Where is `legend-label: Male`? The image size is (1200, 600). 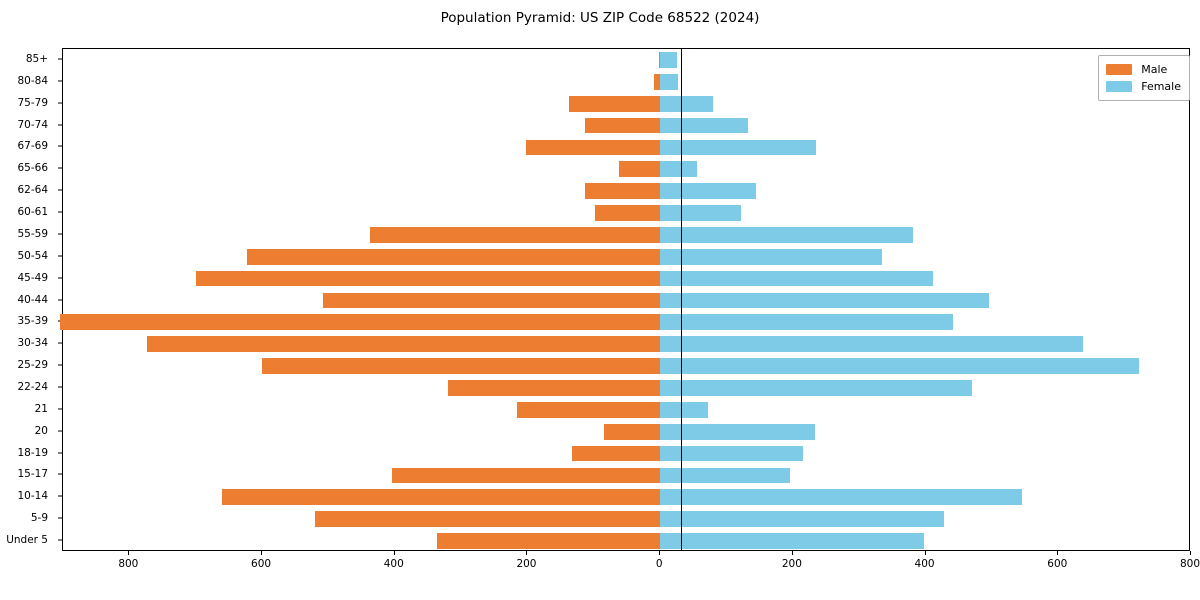
legend-label: Male is located at coordinates (1154, 69).